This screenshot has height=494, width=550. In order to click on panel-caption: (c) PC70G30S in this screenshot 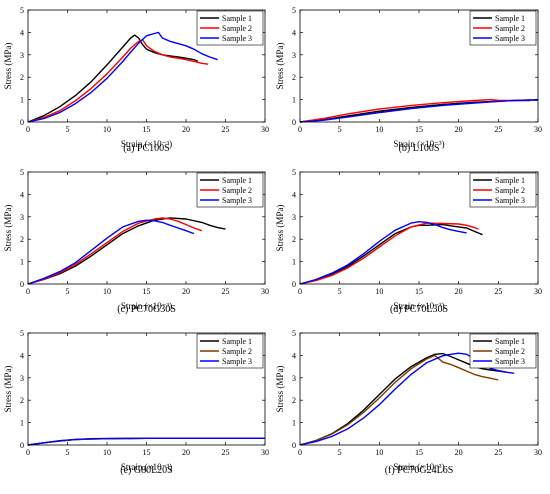, I will do `click(146, 309)`.